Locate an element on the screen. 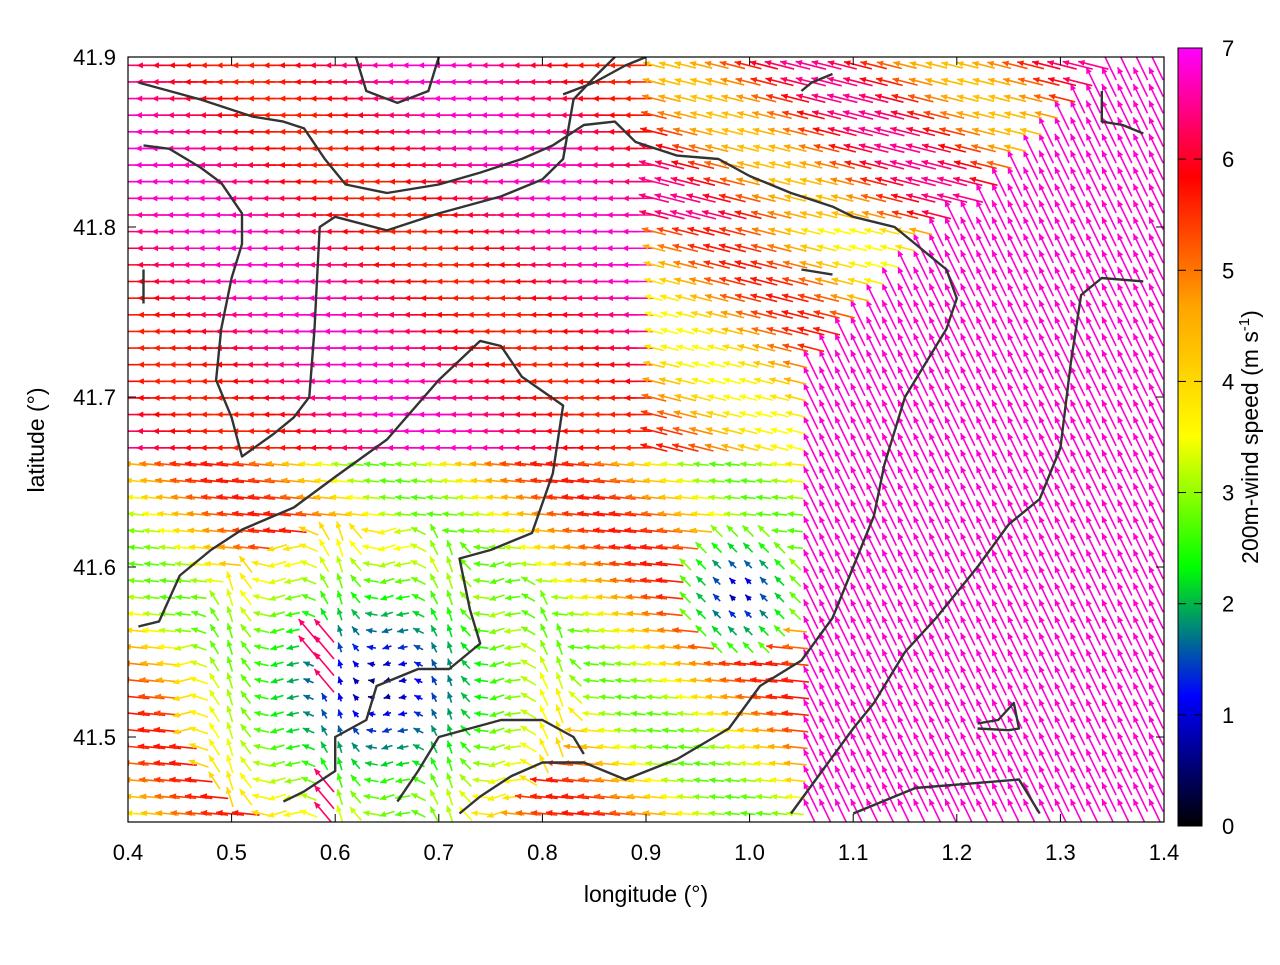 The image size is (1280, 965). y-tick-label: 41.6 is located at coordinates (94, 567).